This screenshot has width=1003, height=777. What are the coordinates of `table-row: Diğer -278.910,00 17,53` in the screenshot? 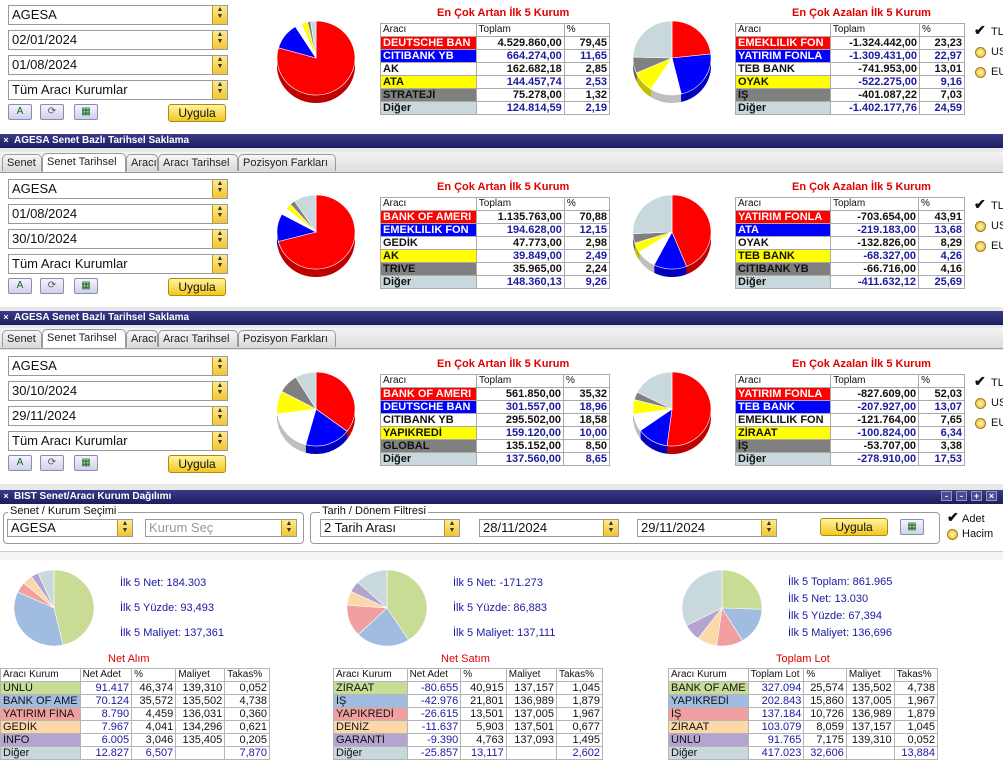 It's located at (849, 459).